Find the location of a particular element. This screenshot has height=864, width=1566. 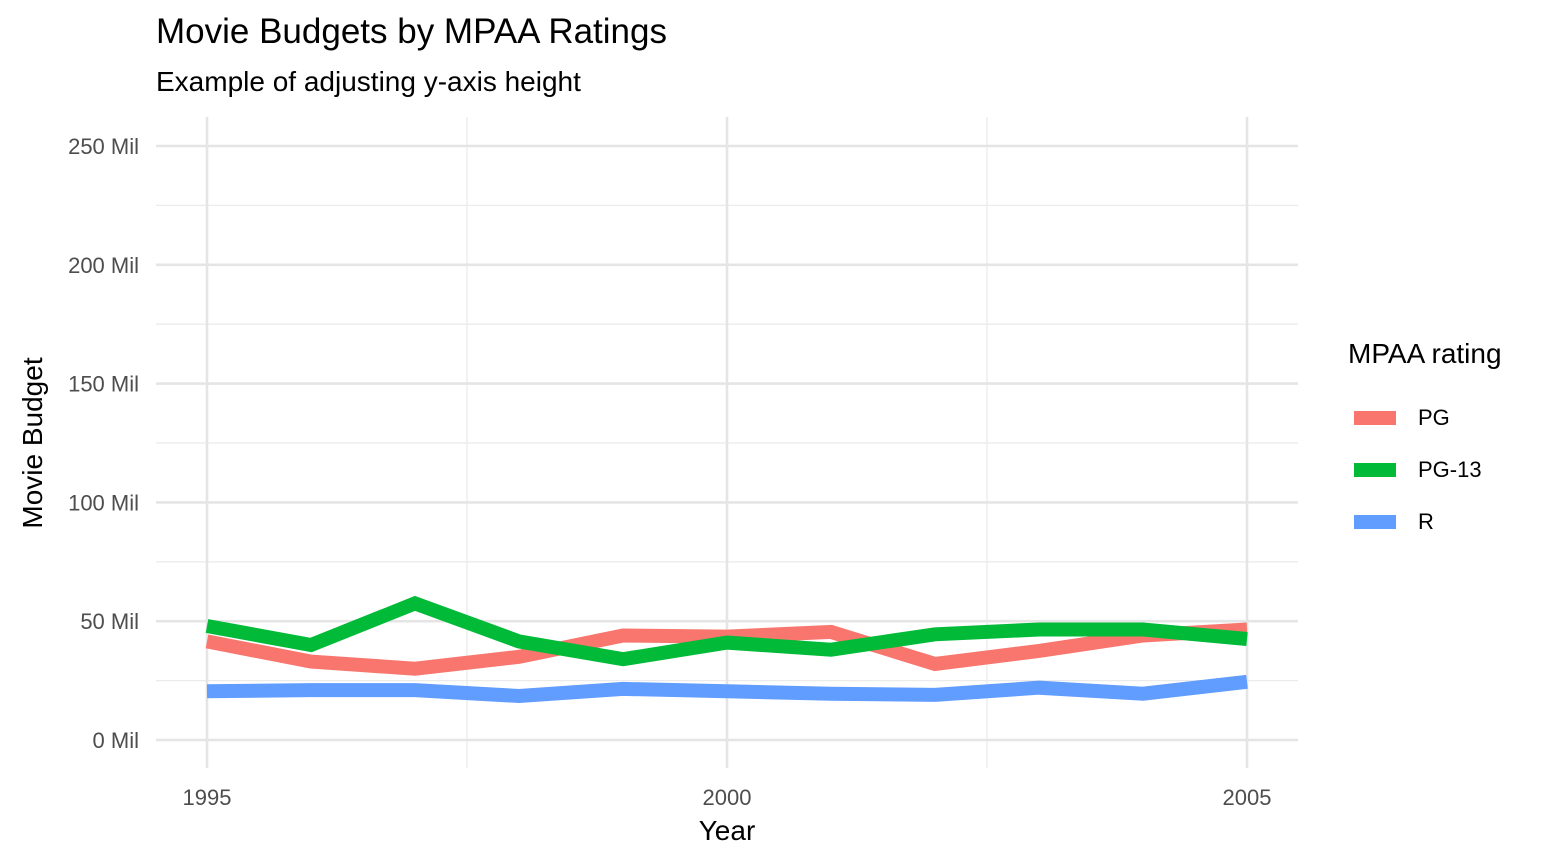

y-tick-labels: 0 Mil 50 Mil 100 Mil 150 Mil 200 Mil 250 Mil is located at coordinates (103, 443).